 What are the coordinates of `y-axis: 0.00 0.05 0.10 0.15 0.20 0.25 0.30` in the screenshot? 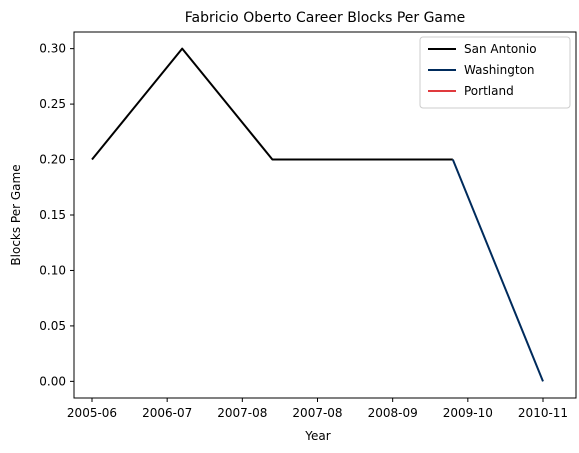 It's located at (56, 215).